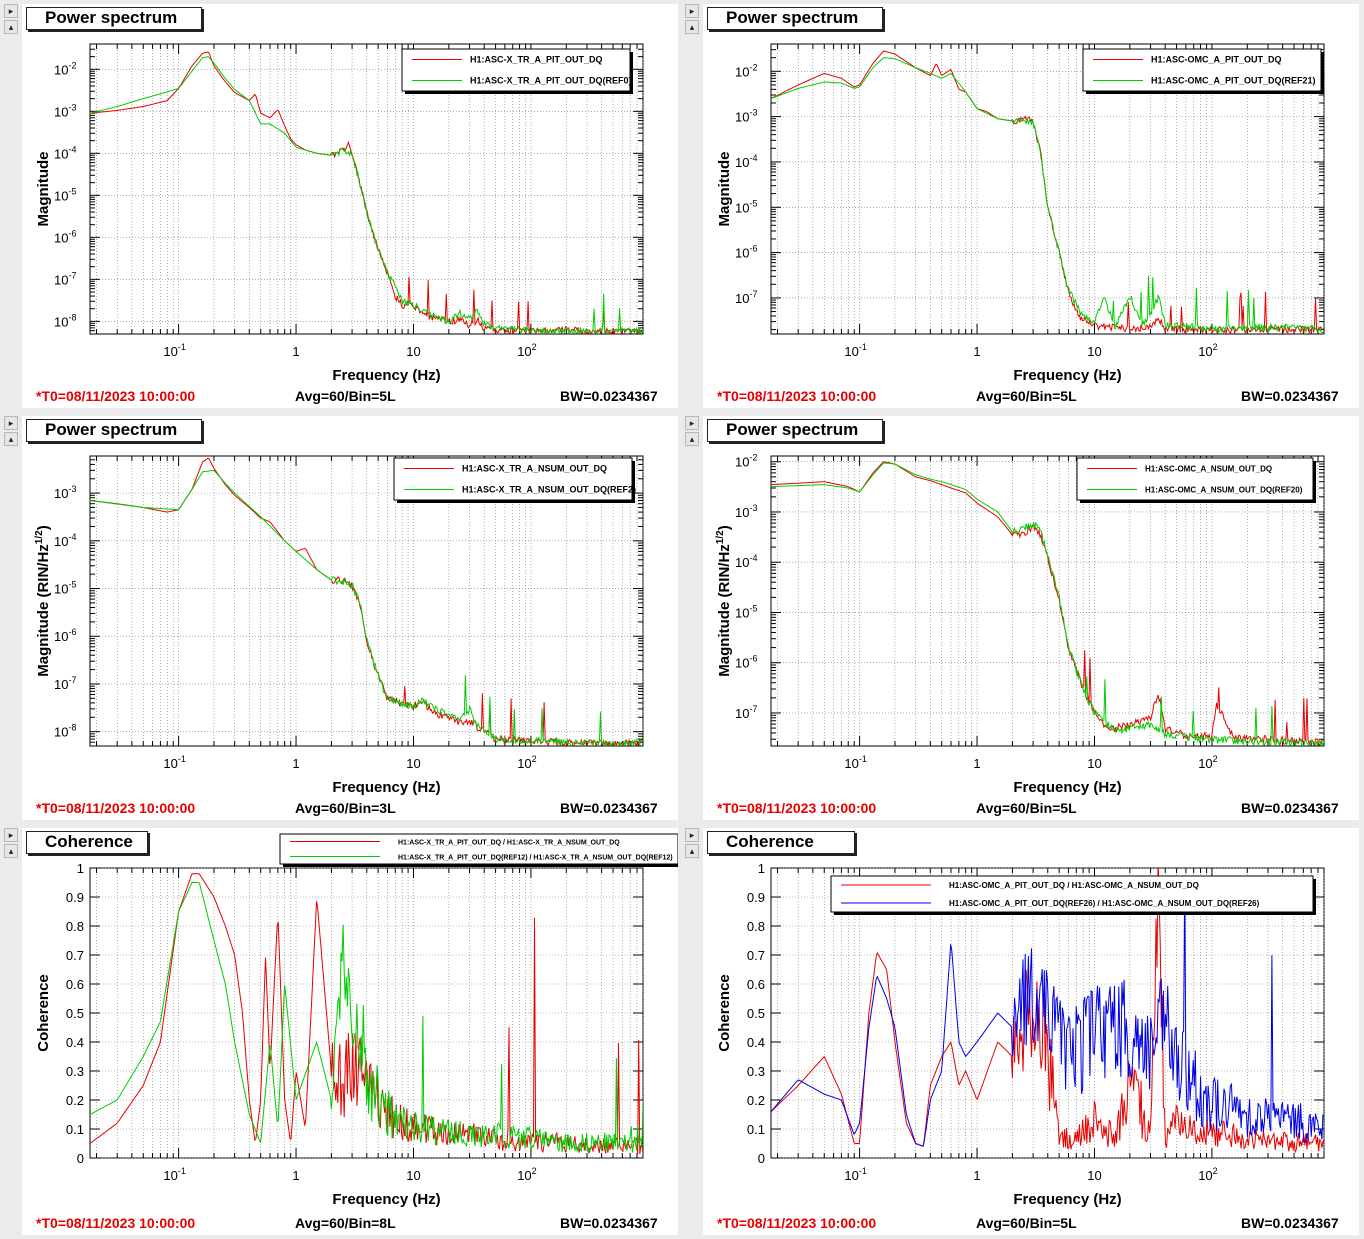  Describe the element at coordinates (1224, 490) in the screenshot. I see `legend-entry: H1:ASC-OMC_A_NSUM_OUT_DQ(REF20)` at that location.